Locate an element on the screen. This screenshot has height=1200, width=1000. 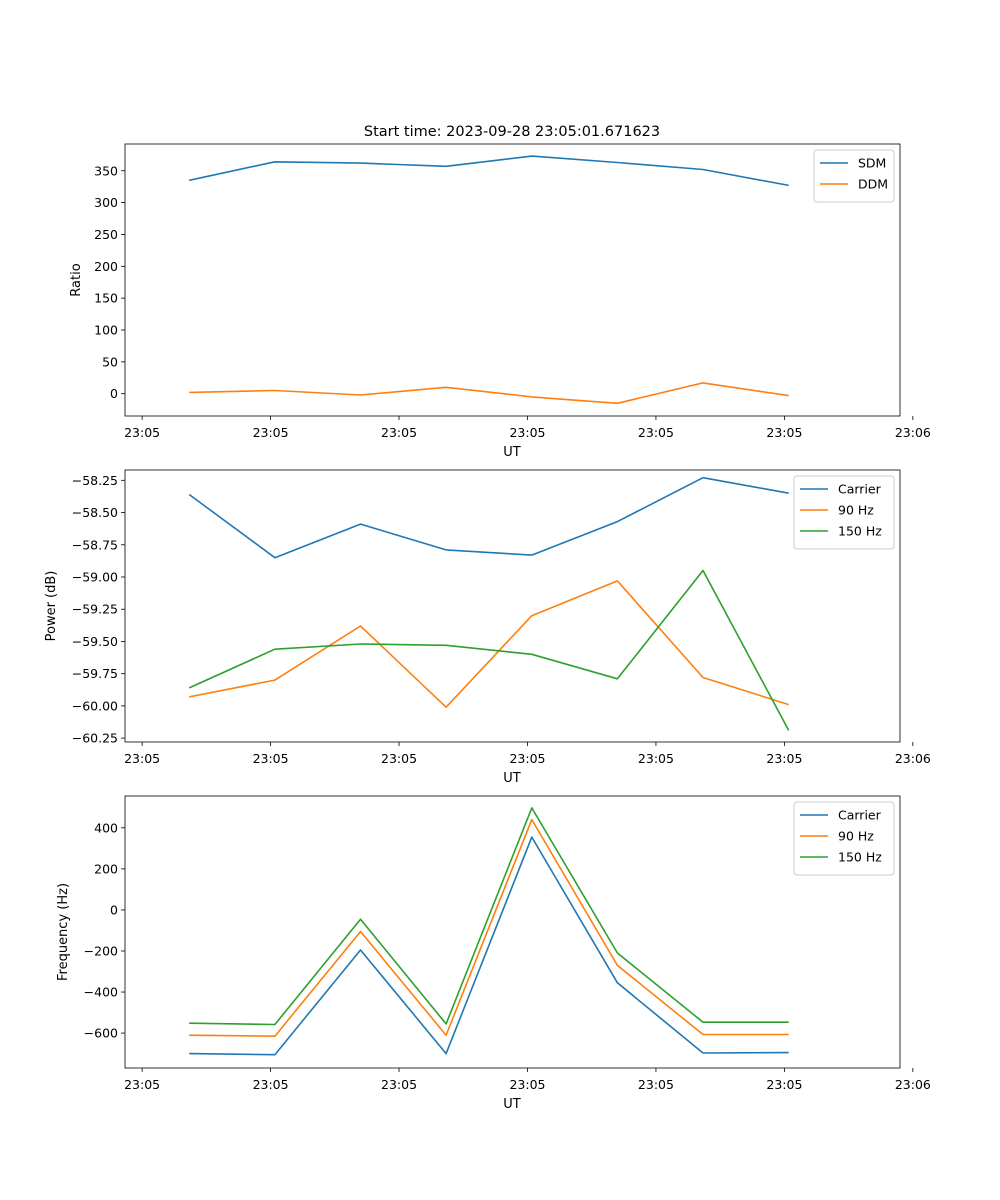
series-line-sdm is located at coordinates (489, 171).